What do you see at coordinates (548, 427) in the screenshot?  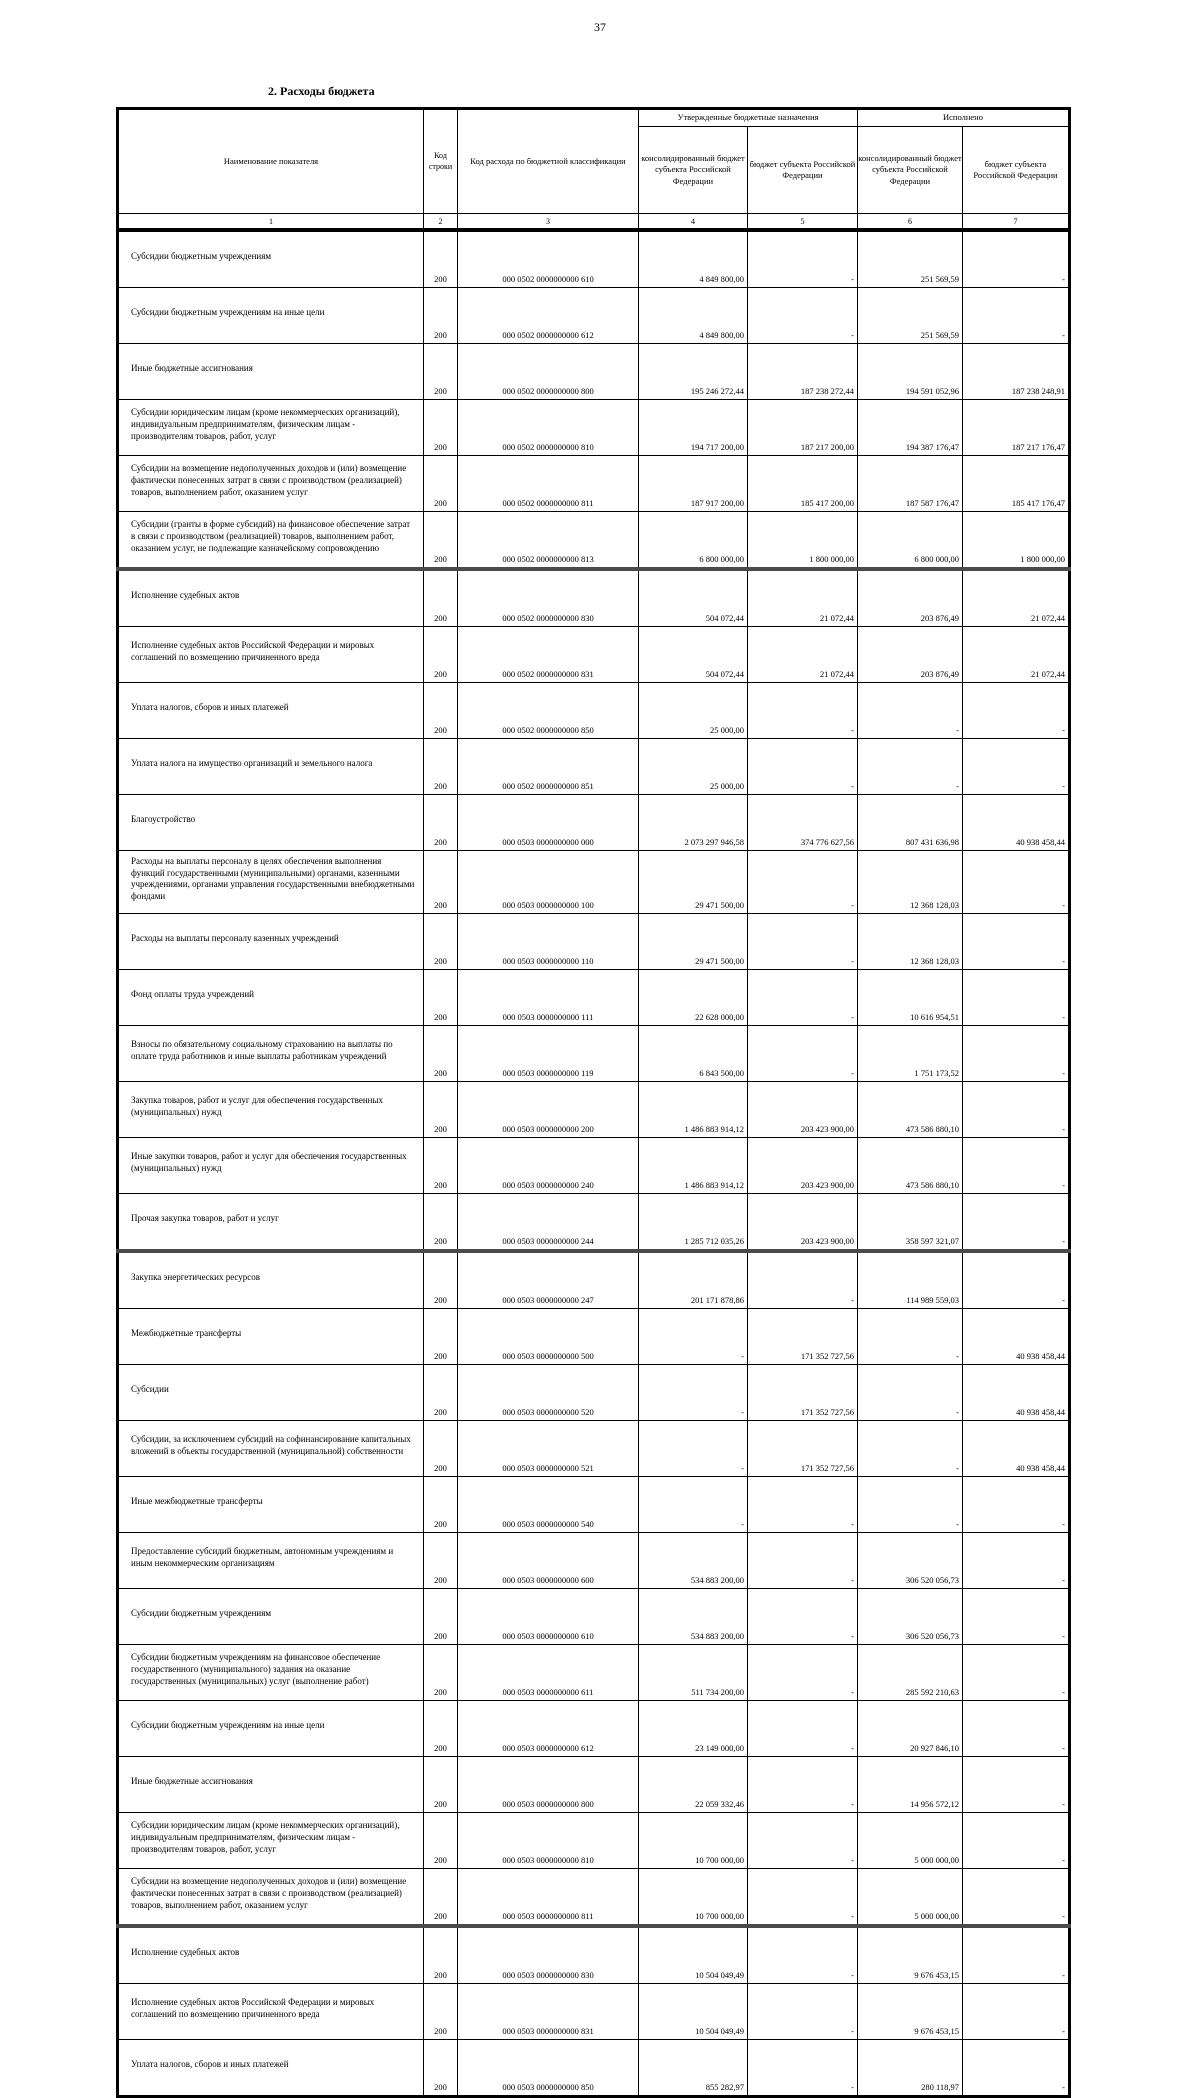 I see `classification-code-cell: 000 0502 0000000000 810` at bounding box center [548, 427].